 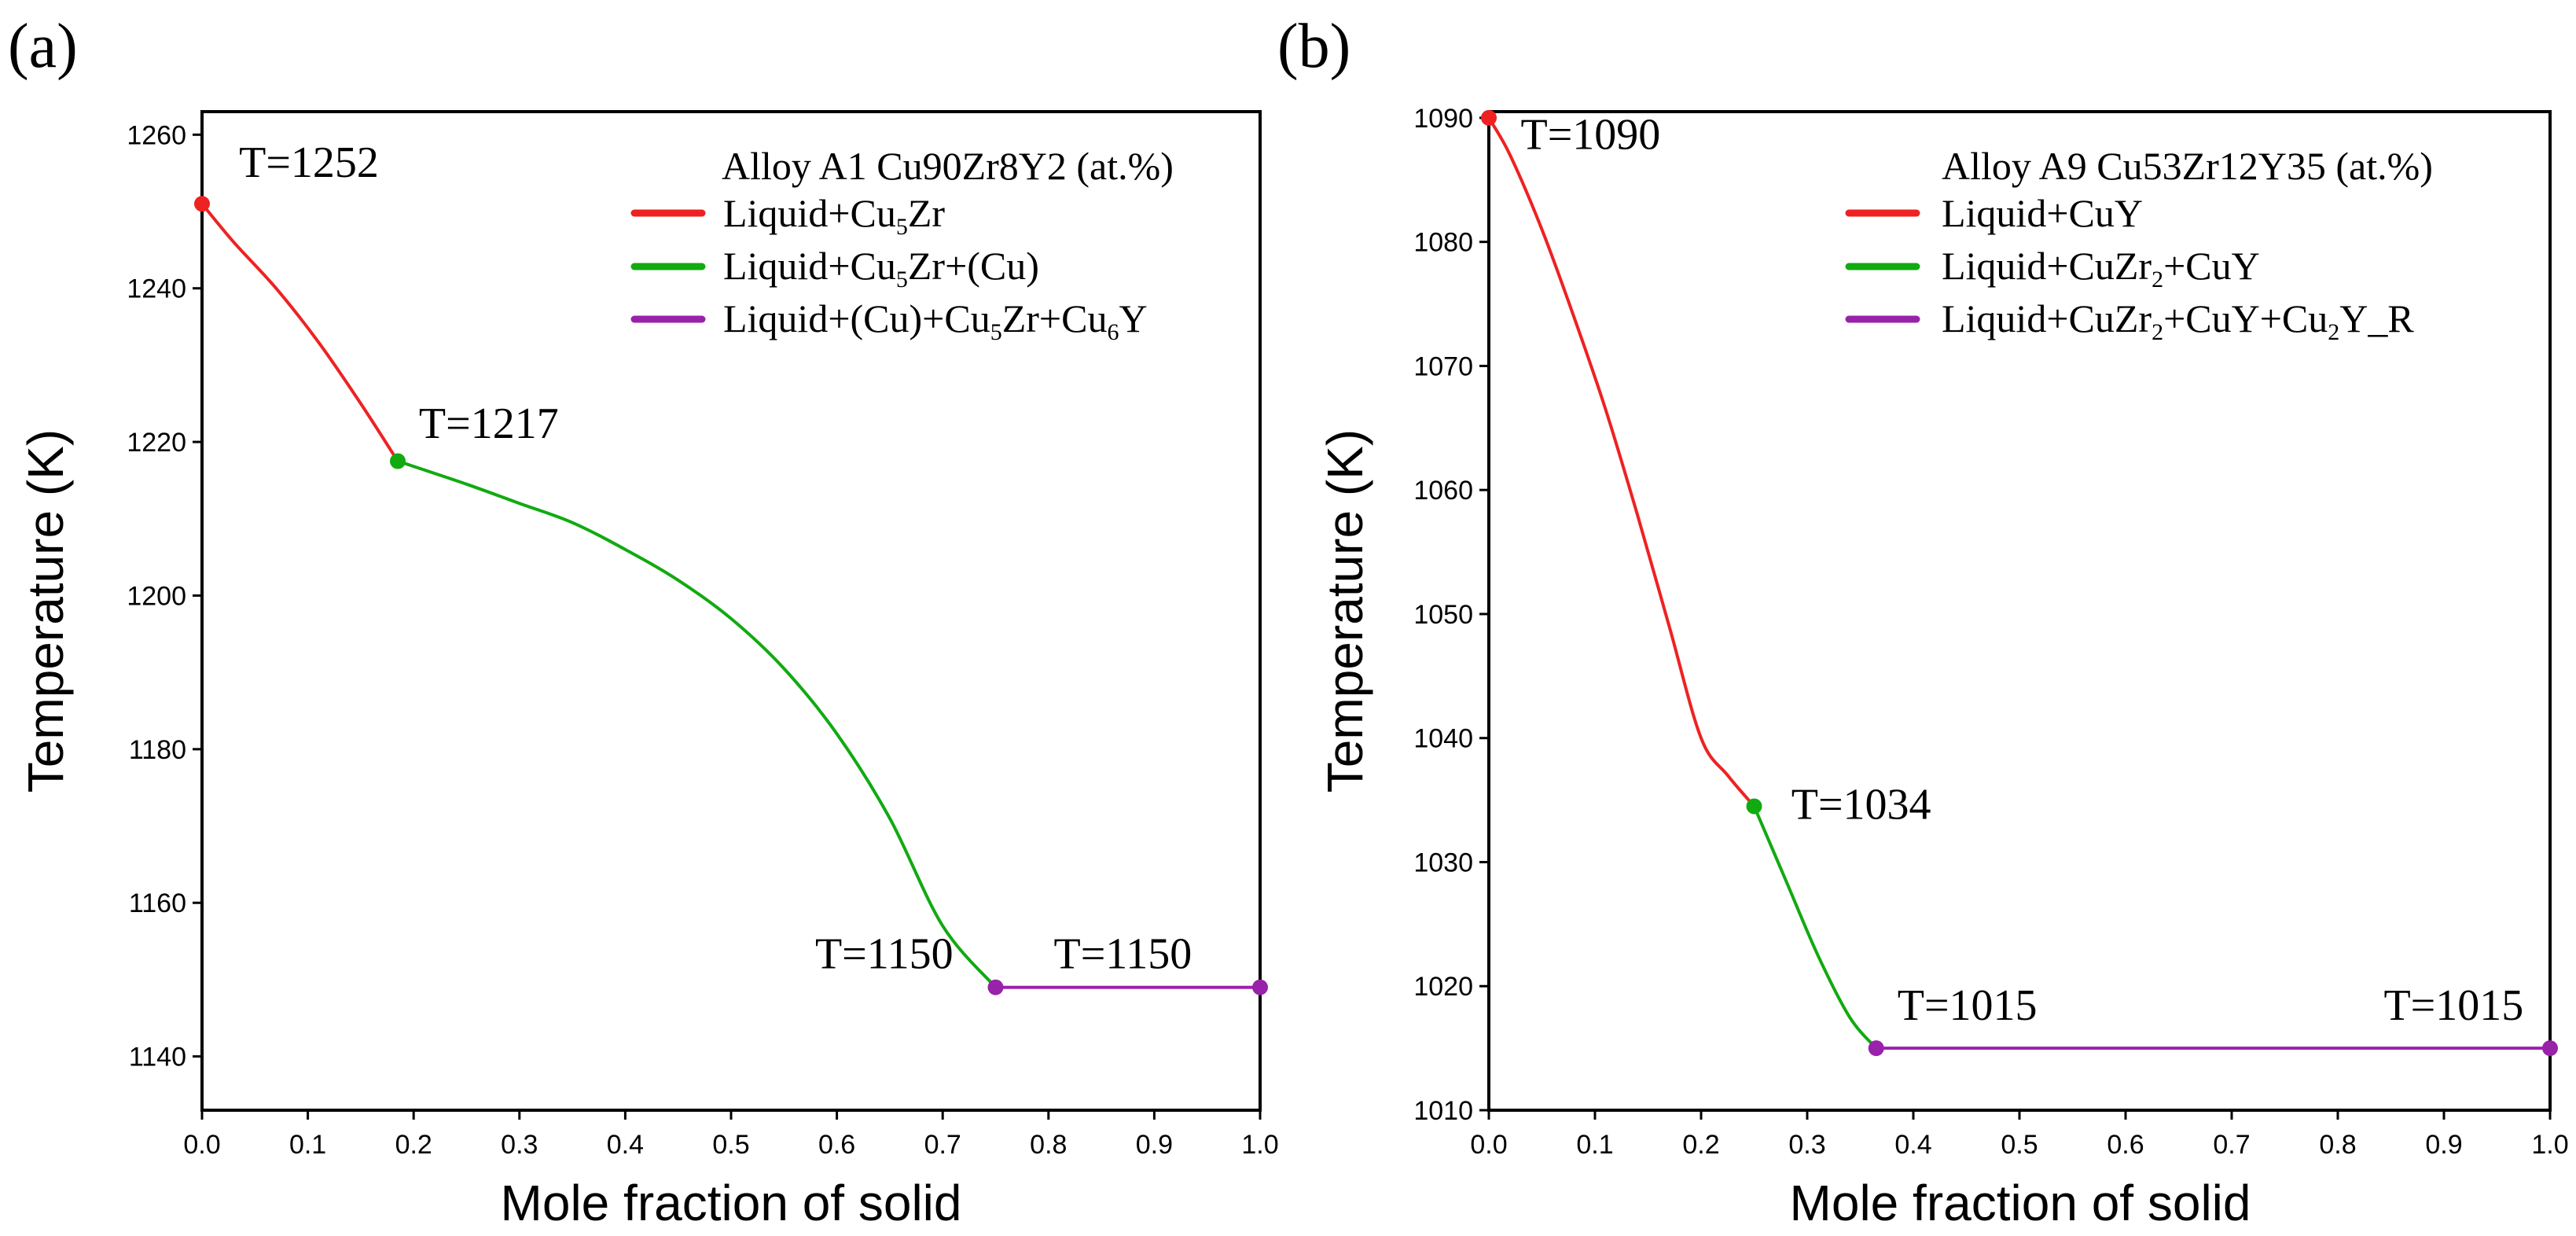 What do you see at coordinates (1443, 739) in the screenshot?
I see `panel-b-y-tick-label: 1040` at bounding box center [1443, 739].